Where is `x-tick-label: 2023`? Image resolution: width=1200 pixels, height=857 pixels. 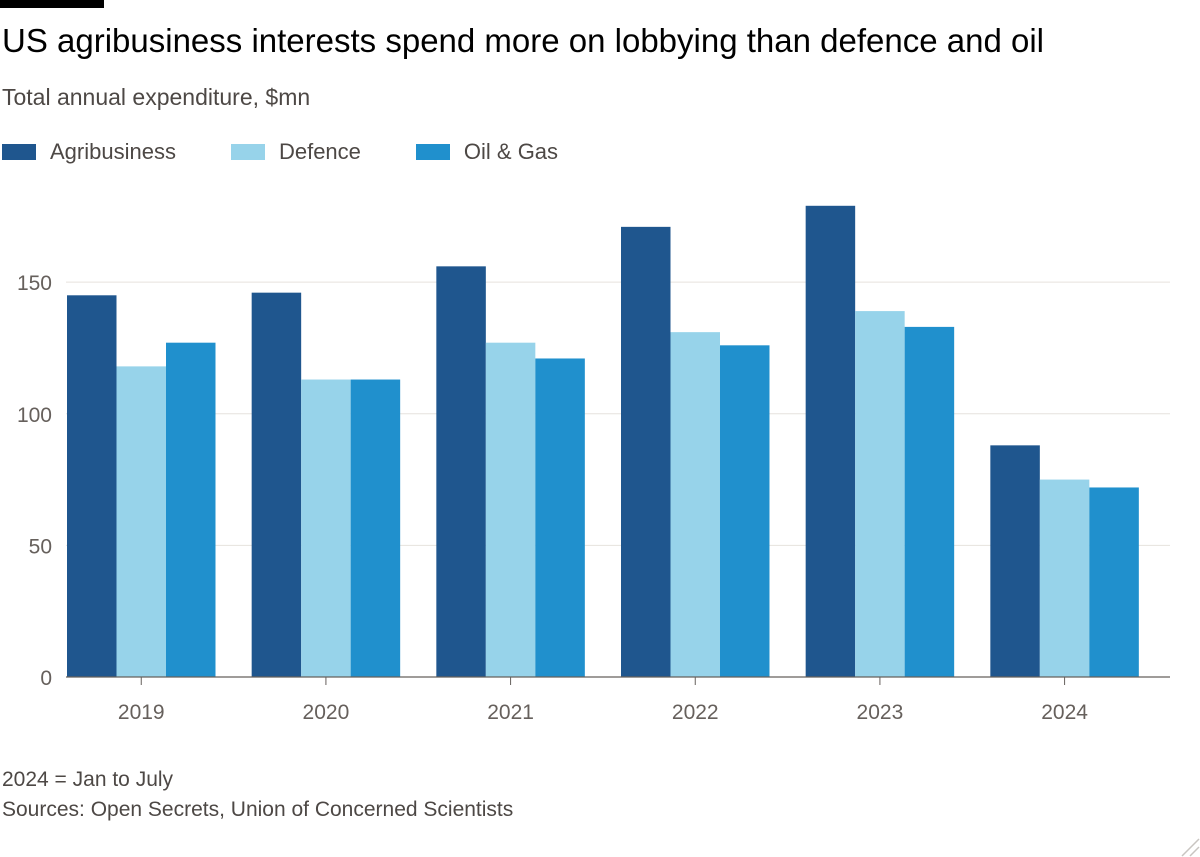
x-tick-label: 2023 is located at coordinates (880, 712).